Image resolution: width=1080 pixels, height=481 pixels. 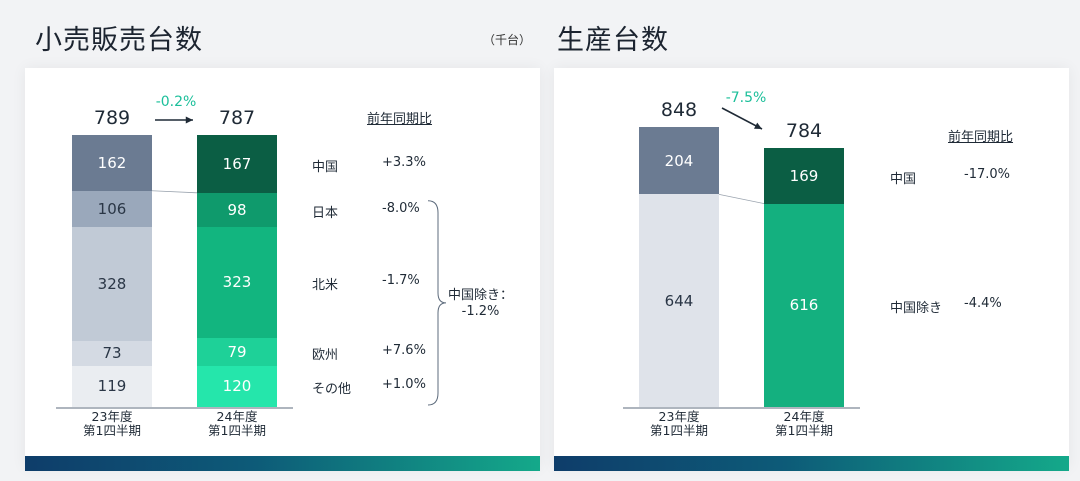 I want to click on change-label: -0.2%, so click(x=176, y=102).